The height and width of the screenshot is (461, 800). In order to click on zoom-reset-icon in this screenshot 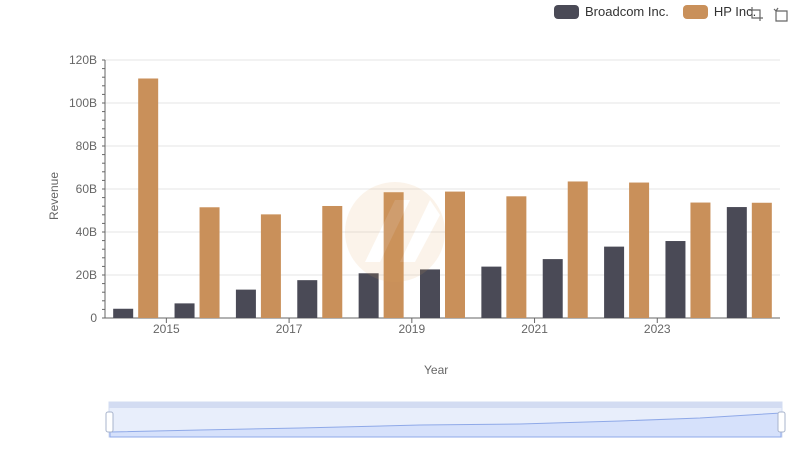, I will do `click(781, 14)`.